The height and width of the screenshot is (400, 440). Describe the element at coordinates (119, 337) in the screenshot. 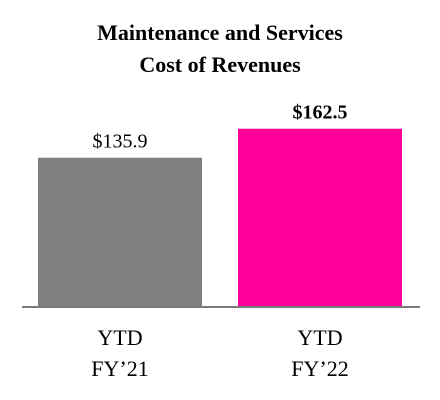

I see `category-label-fy21-line1: YTD` at that location.